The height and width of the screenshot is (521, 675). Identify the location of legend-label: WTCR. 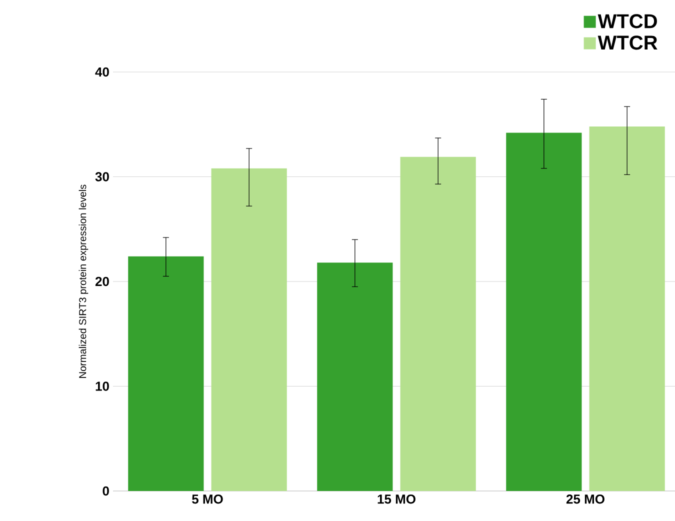
(628, 43).